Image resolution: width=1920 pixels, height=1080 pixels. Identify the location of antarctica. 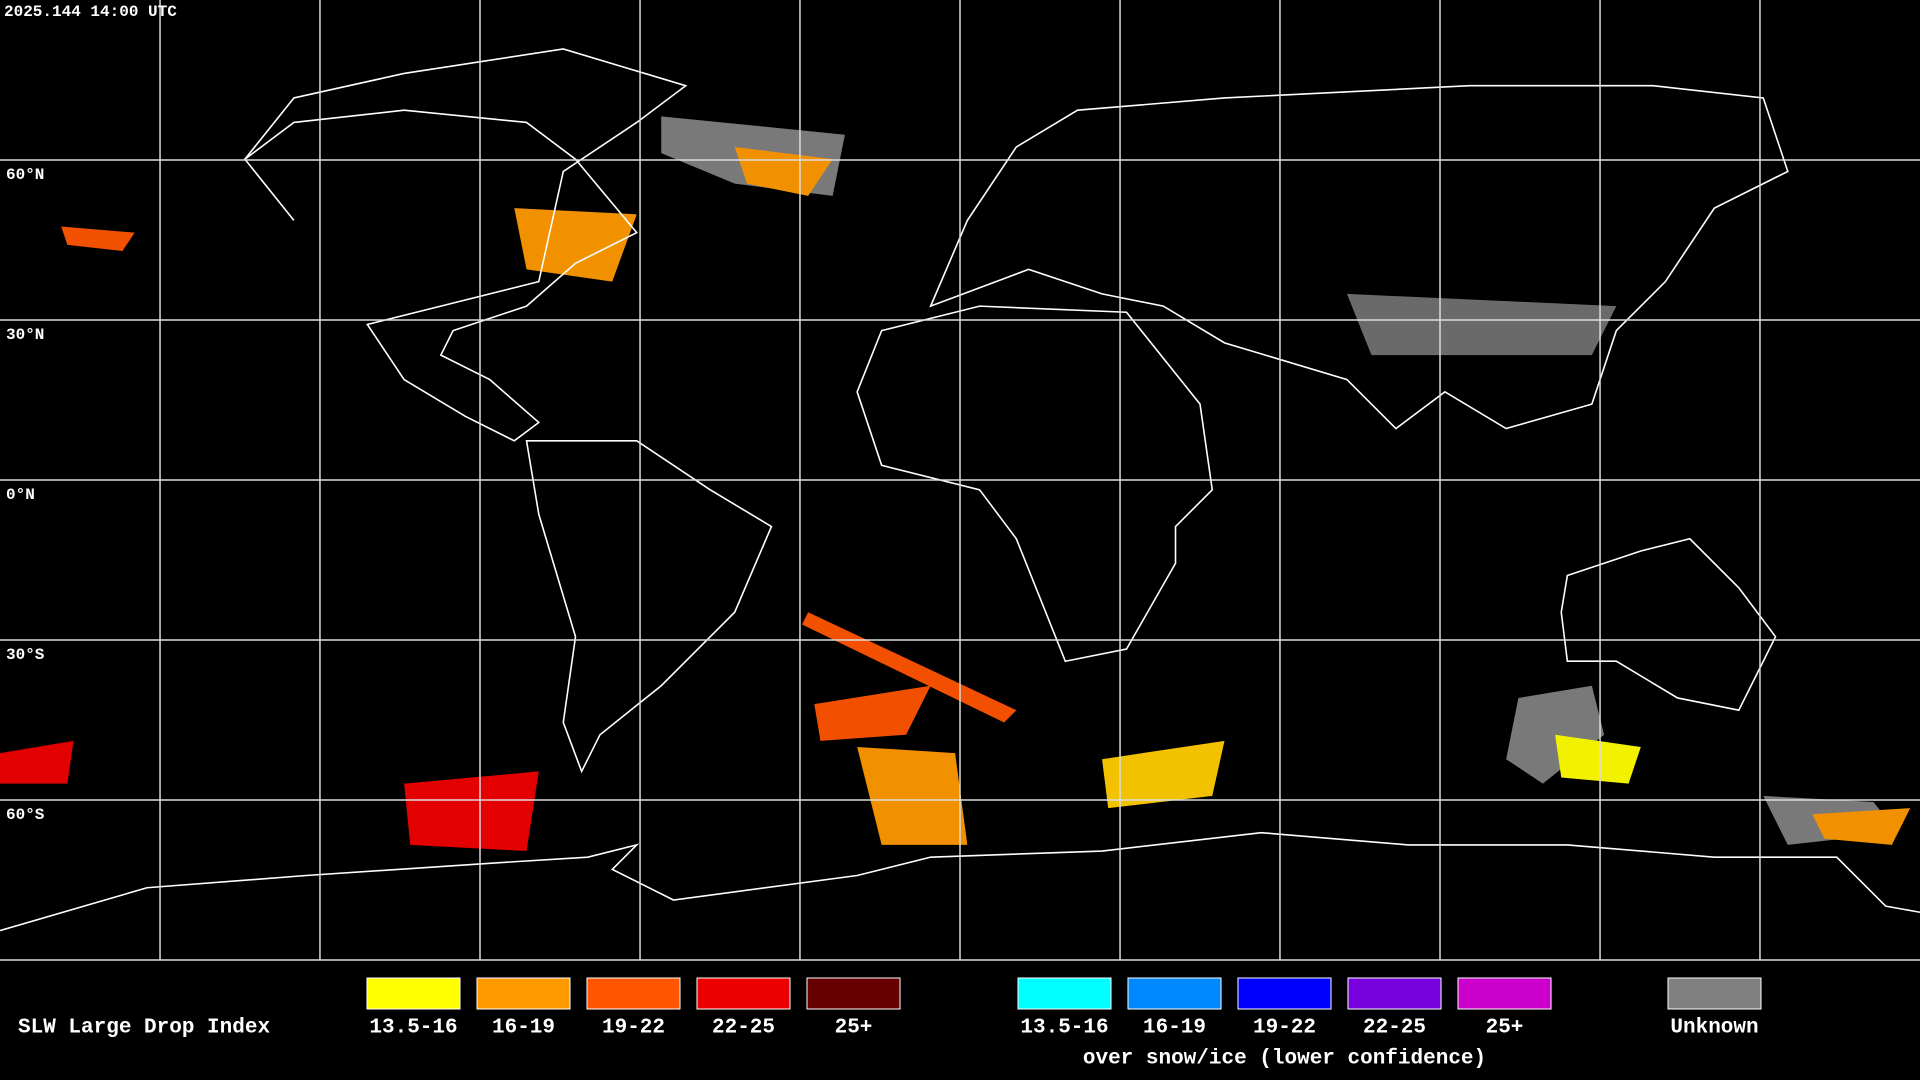
(960, 881).